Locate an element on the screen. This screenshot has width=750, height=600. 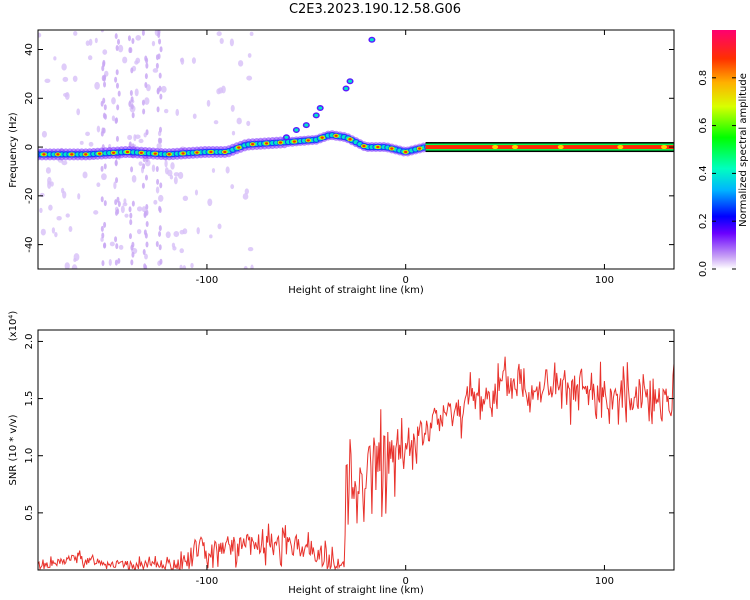
colorbar-label: Normalized spectral amplitude is located at coordinates (743, 150).